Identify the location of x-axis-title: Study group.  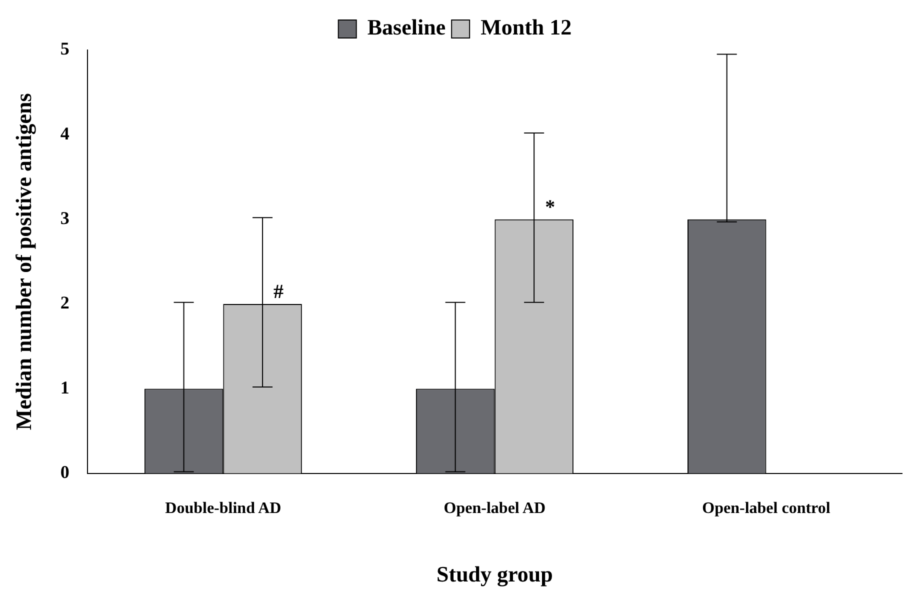
(494, 573).